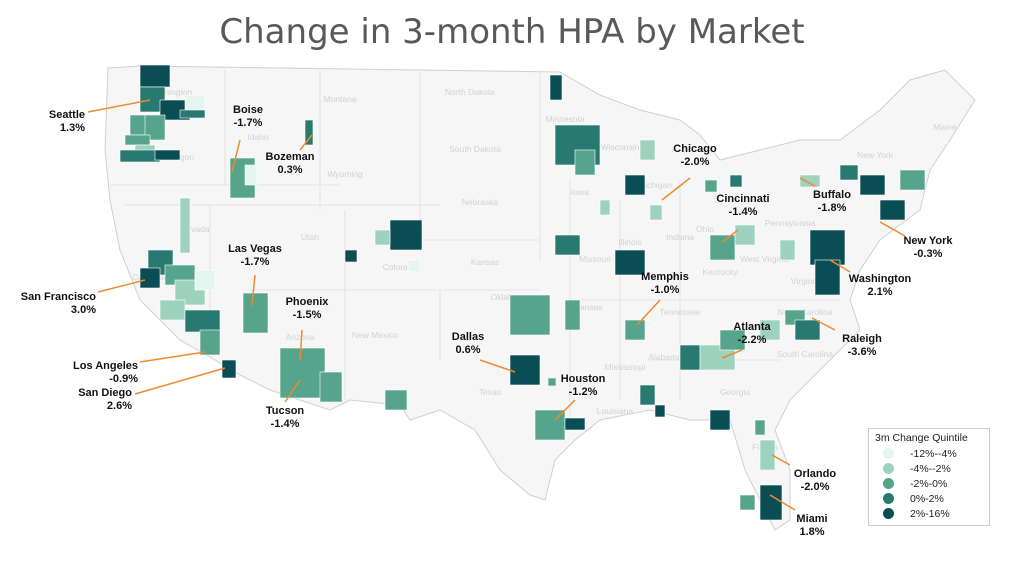 The height and width of the screenshot is (561, 1024). What do you see at coordinates (512, 32) in the screenshot?
I see `chart-title: Change in 3-month HPA by Market` at bounding box center [512, 32].